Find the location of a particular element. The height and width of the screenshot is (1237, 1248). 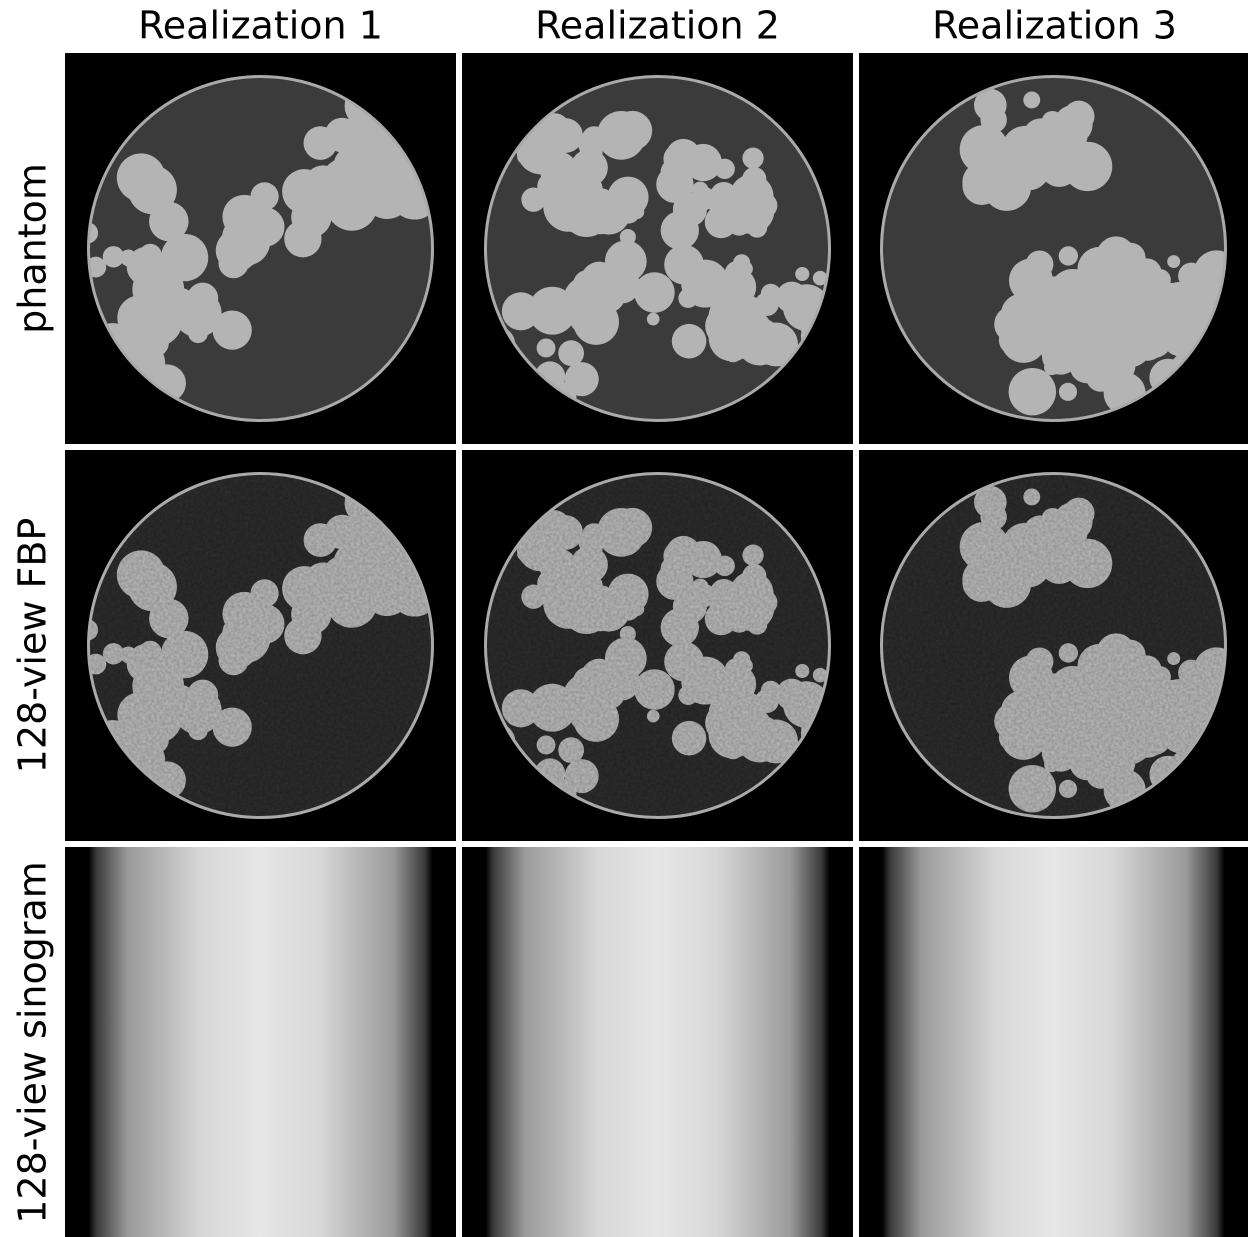

column-title: Realization 2 is located at coordinates (657, 26).